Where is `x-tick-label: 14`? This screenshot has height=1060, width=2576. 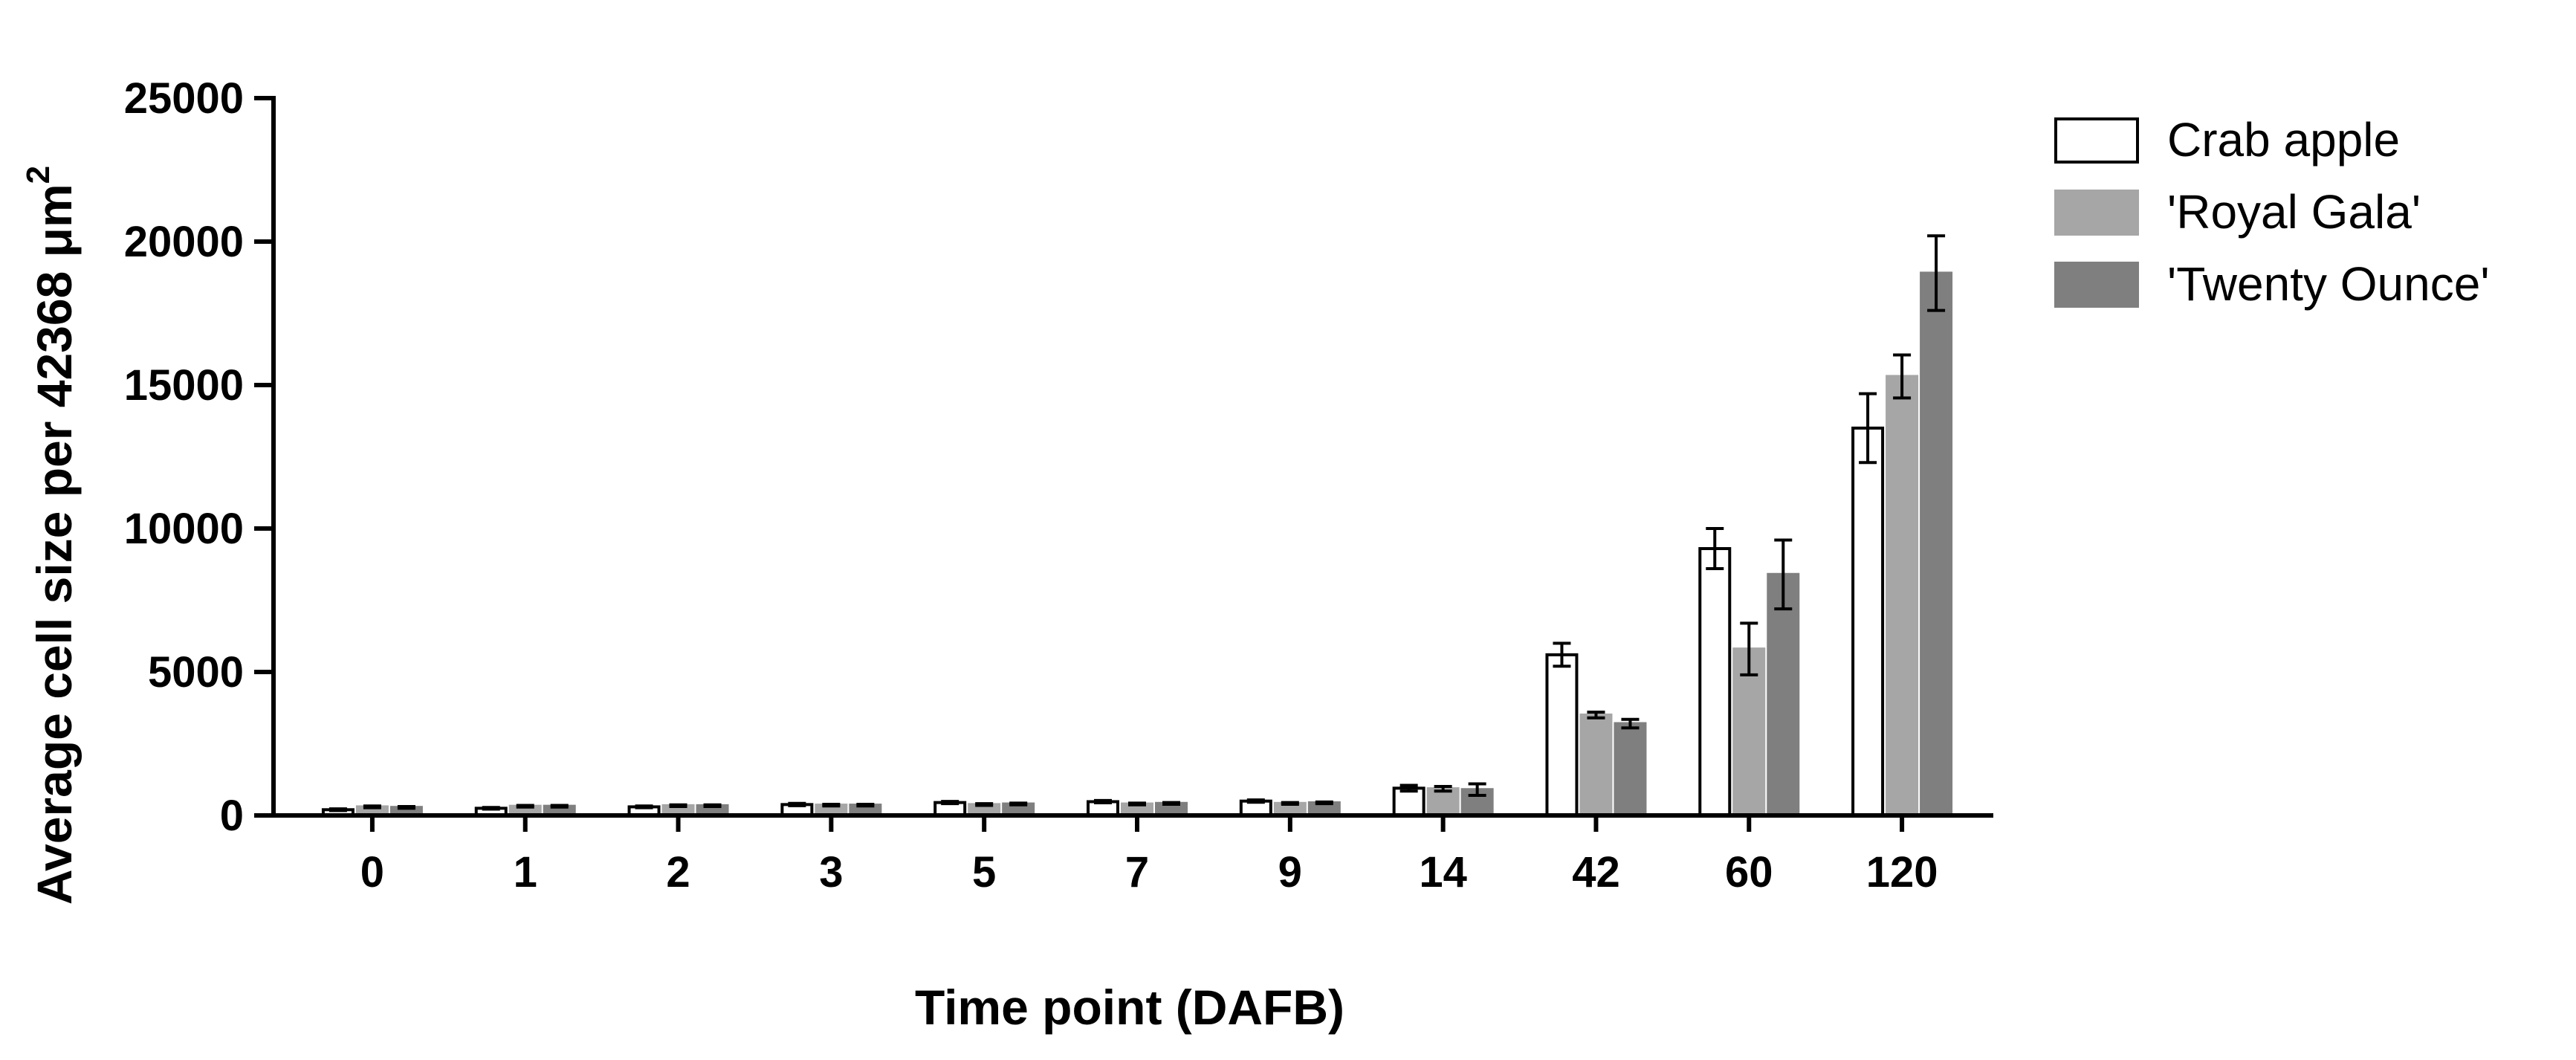
x-tick-label: 14 is located at coordinates (1443, 872).